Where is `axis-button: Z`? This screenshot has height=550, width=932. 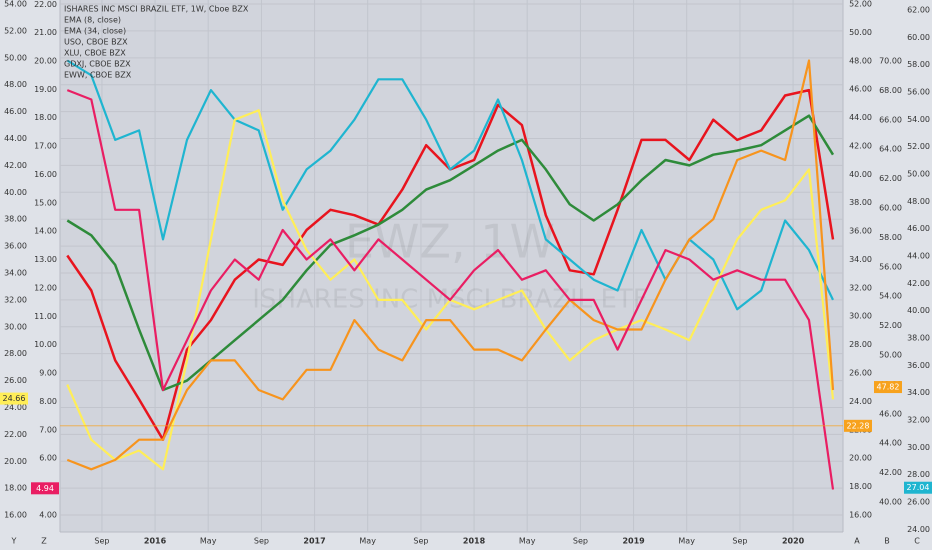
axis-button: Z is located at coordinates (44, 541).